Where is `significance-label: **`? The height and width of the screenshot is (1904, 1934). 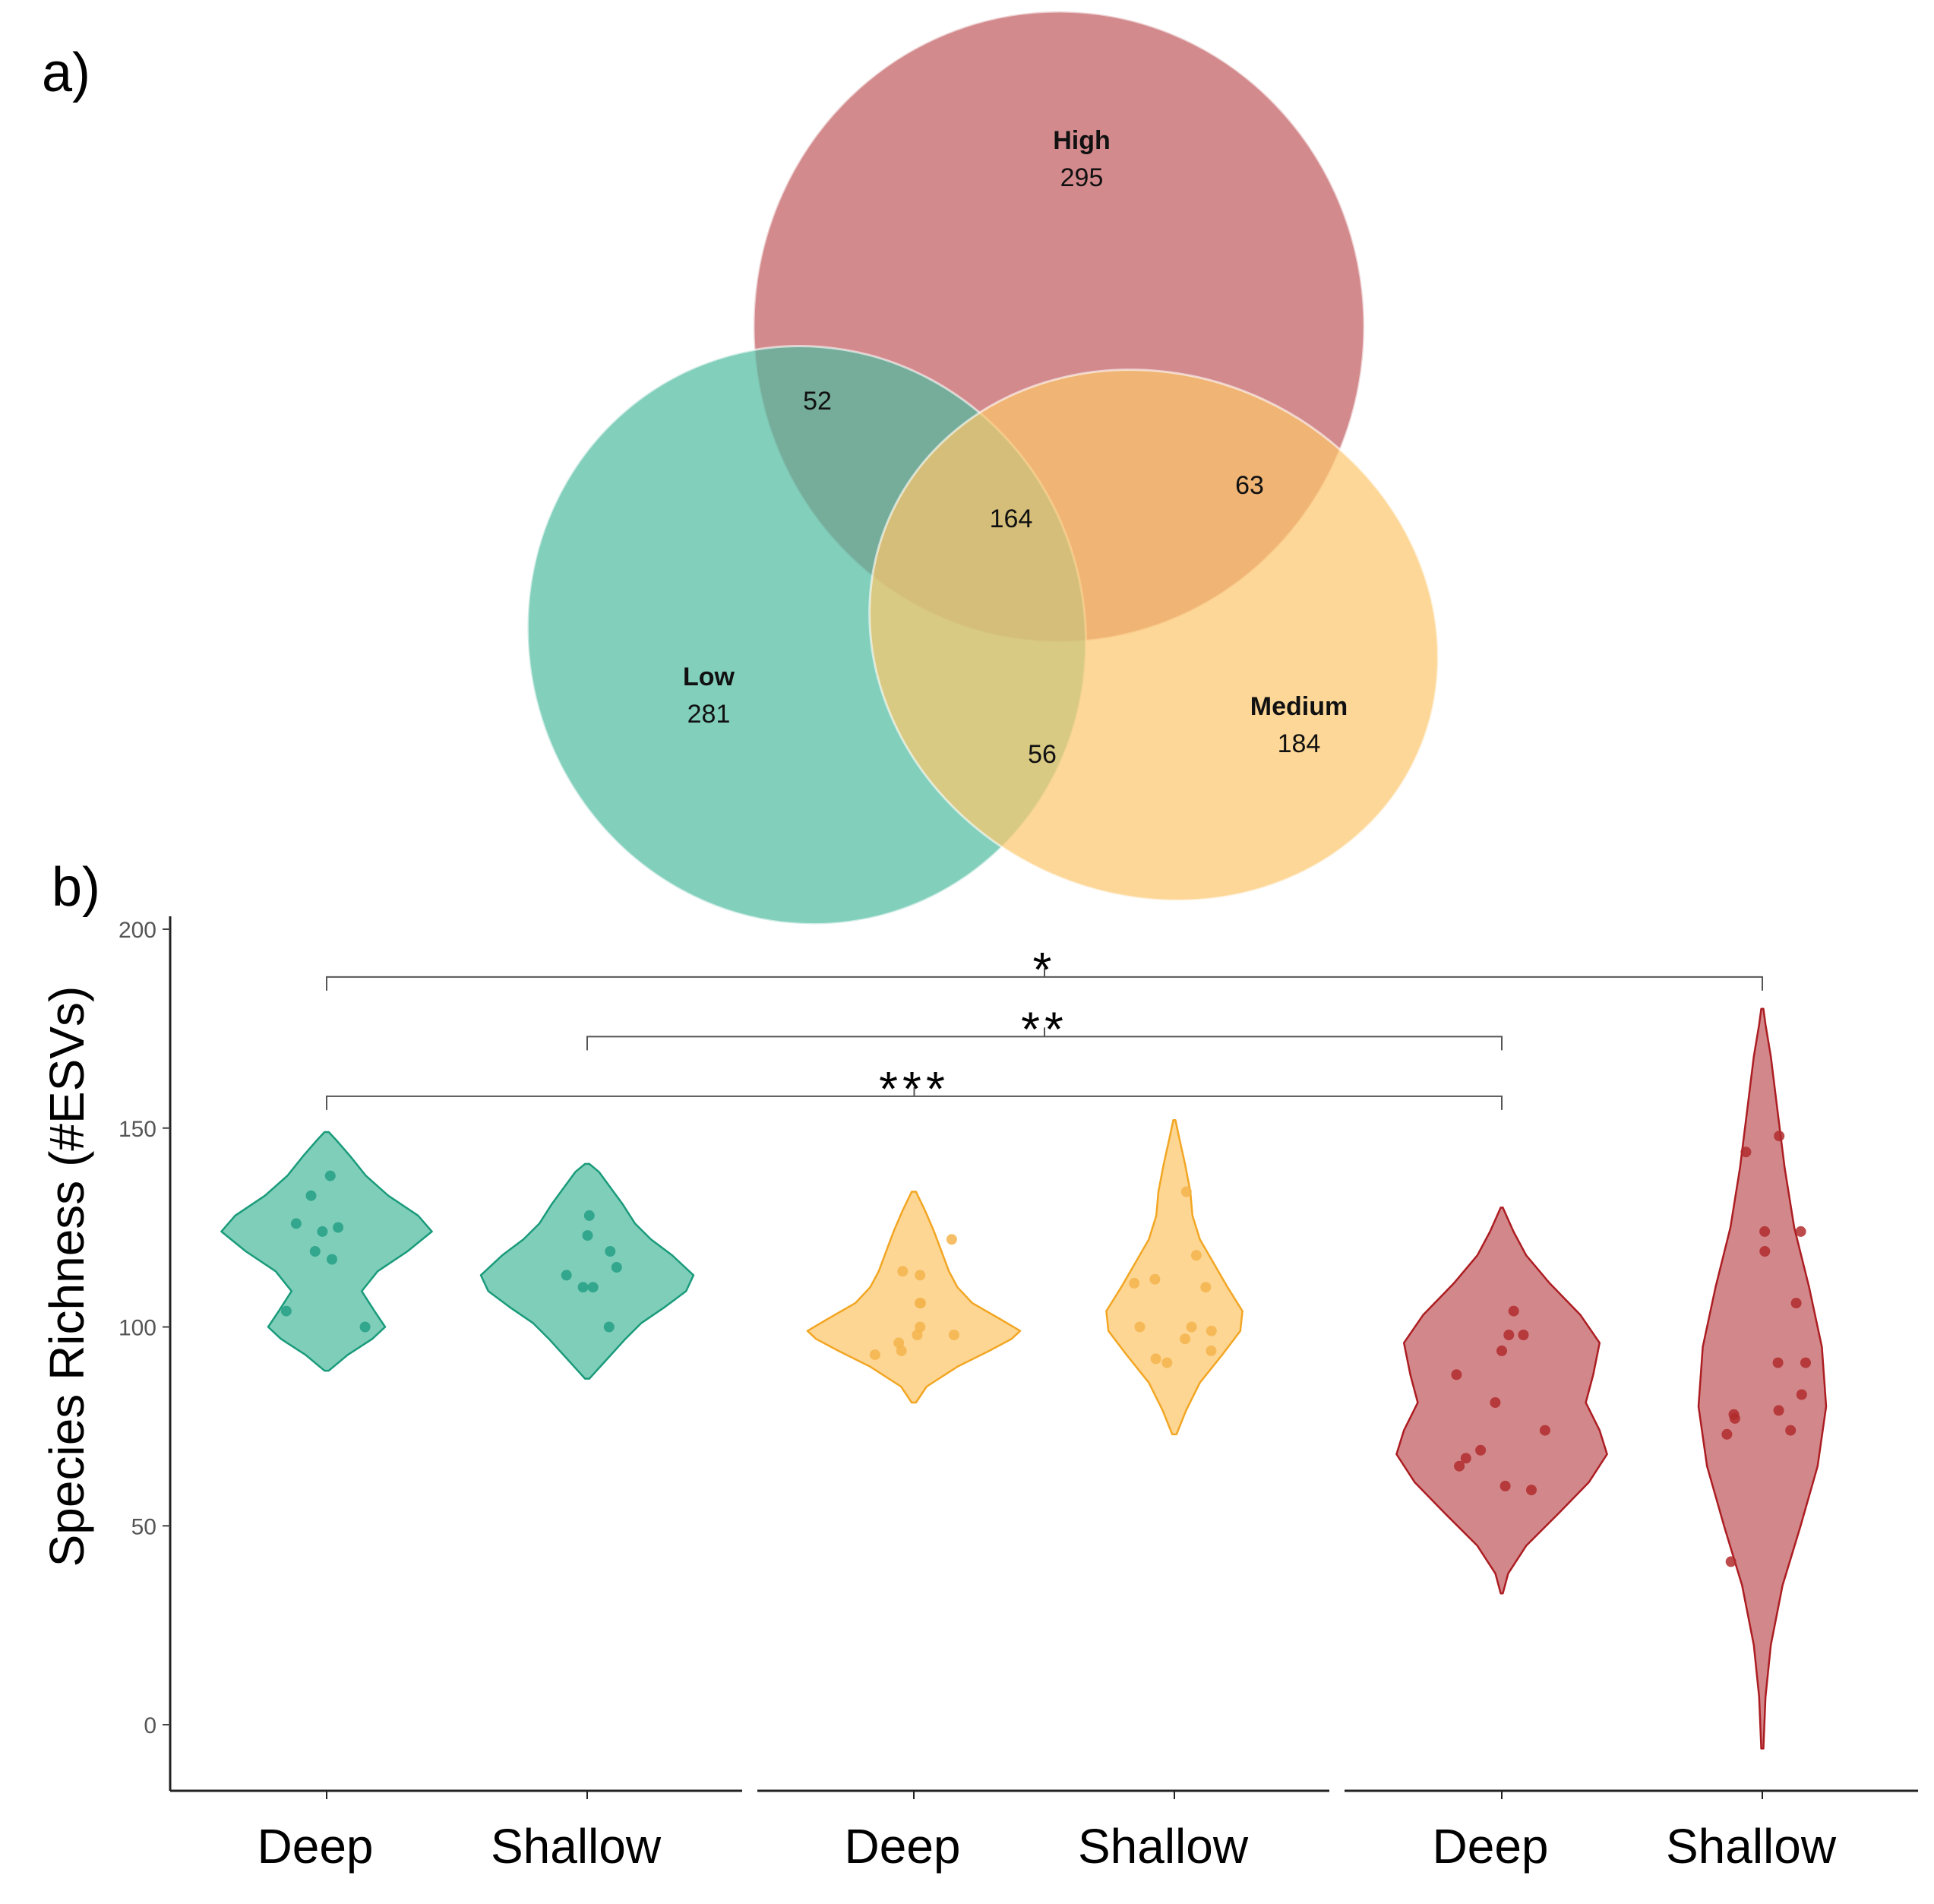 significance-label: ** is located at coordinates (1044, 1028).